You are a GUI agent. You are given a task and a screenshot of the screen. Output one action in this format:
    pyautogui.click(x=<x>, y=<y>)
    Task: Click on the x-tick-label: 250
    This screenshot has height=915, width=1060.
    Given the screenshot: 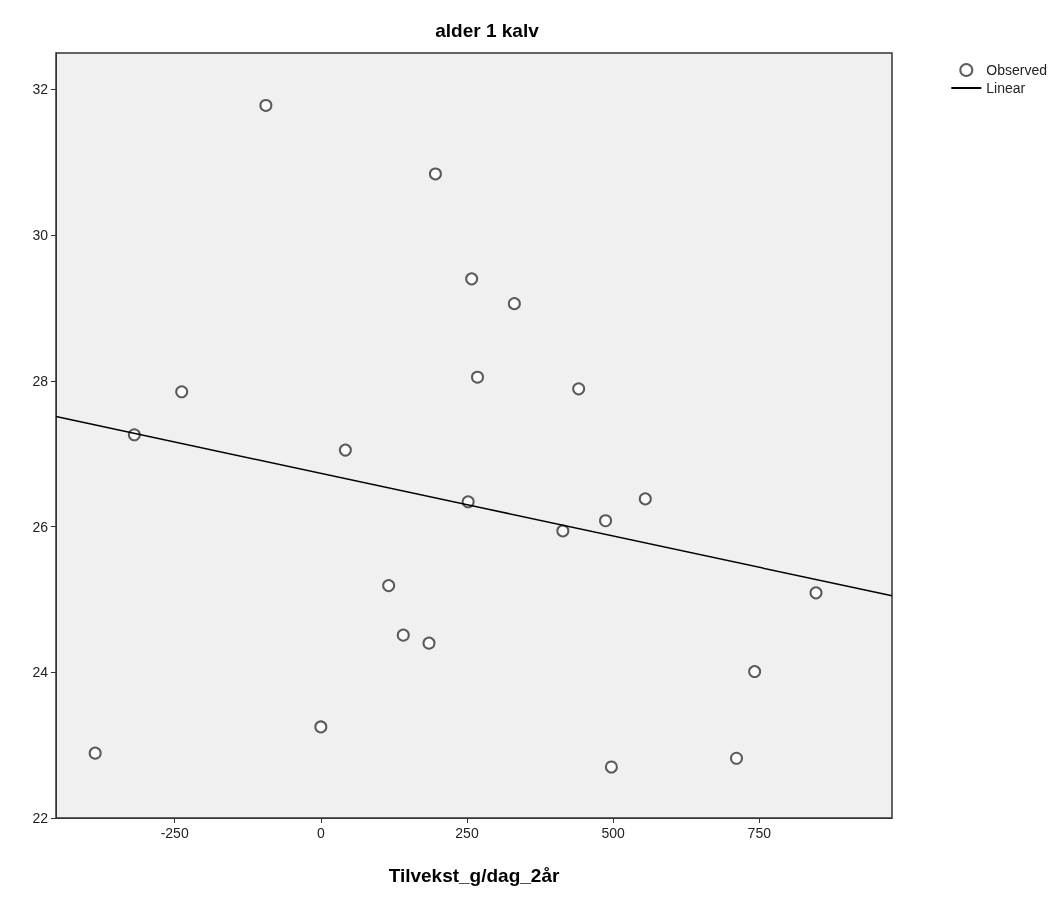 What is the action you would take?
    pyautogui.click(x=467, y=833)
    